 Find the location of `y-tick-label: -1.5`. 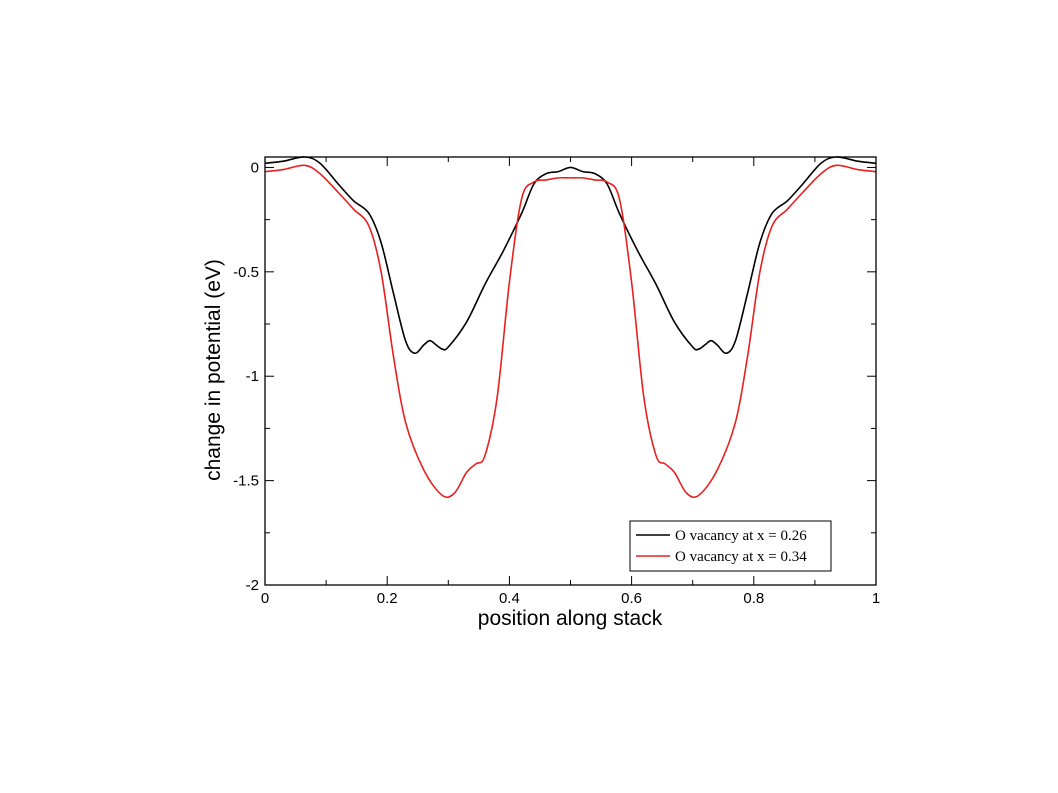

y-tick-label: -1.5 is located at coordinates (246, 481).